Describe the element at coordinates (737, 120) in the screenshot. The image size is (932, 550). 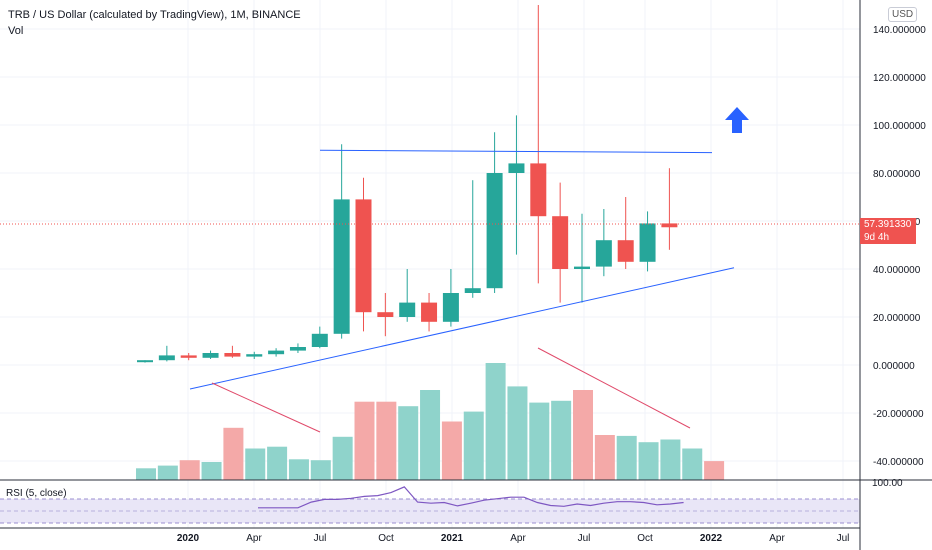
I see `up-arrow-icon` at that location.